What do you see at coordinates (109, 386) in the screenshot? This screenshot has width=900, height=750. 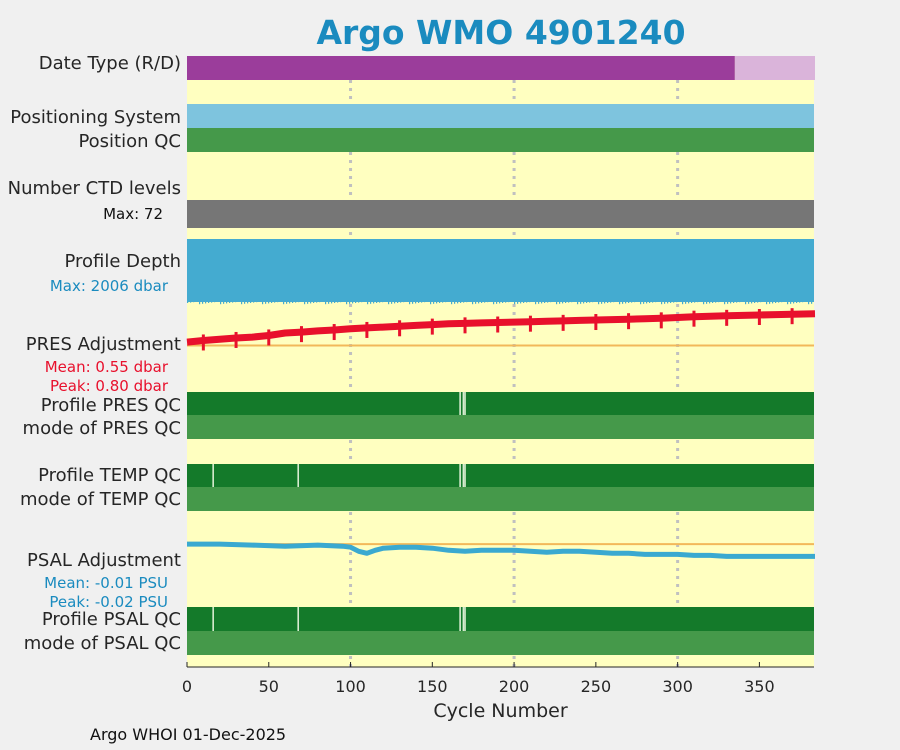 I see `pres-adjustment-stat-peak: Peak: 0.80 dbar` at bounding box center [109, 386].